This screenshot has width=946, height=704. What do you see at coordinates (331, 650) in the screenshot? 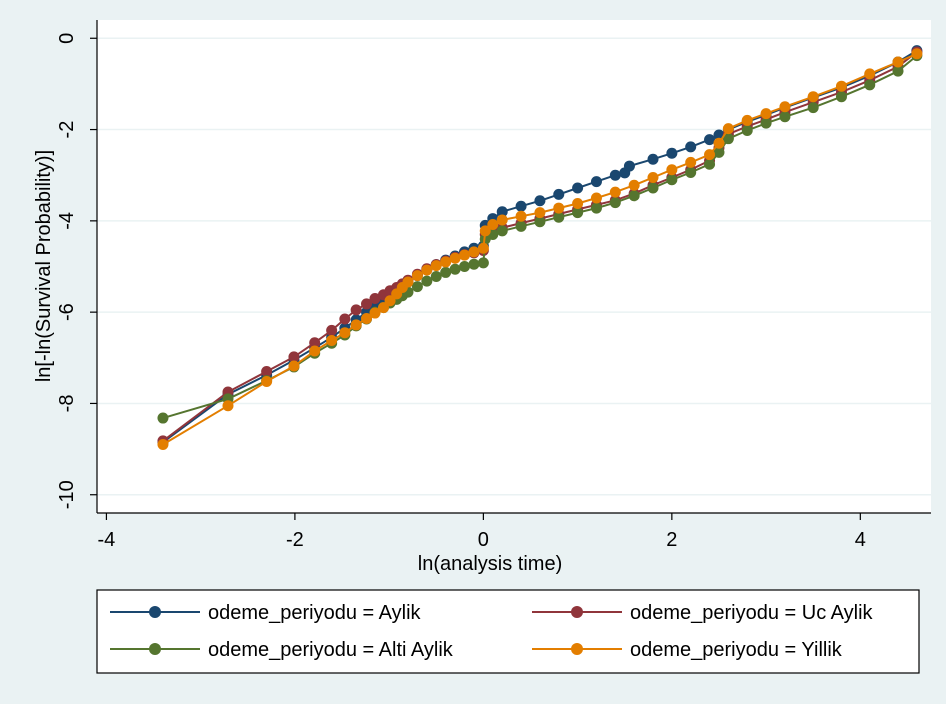
I see `legend-label: odeme_periyodu = Alti Aylik` at bounding box center [331, 650].